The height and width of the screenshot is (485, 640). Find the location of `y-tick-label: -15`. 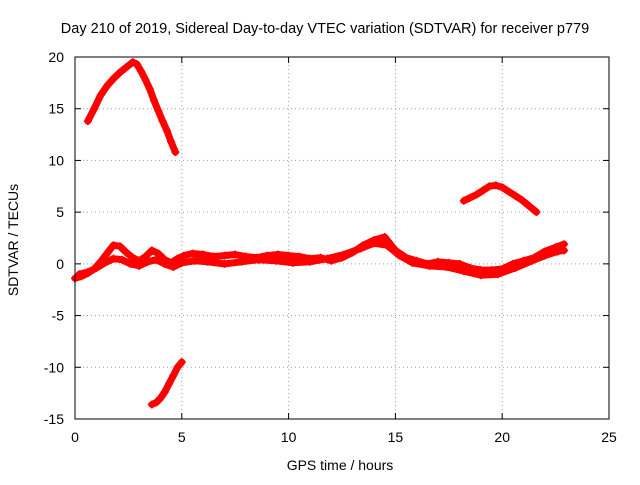

y-tick-label: -15 is located at coordinates (54, 419).